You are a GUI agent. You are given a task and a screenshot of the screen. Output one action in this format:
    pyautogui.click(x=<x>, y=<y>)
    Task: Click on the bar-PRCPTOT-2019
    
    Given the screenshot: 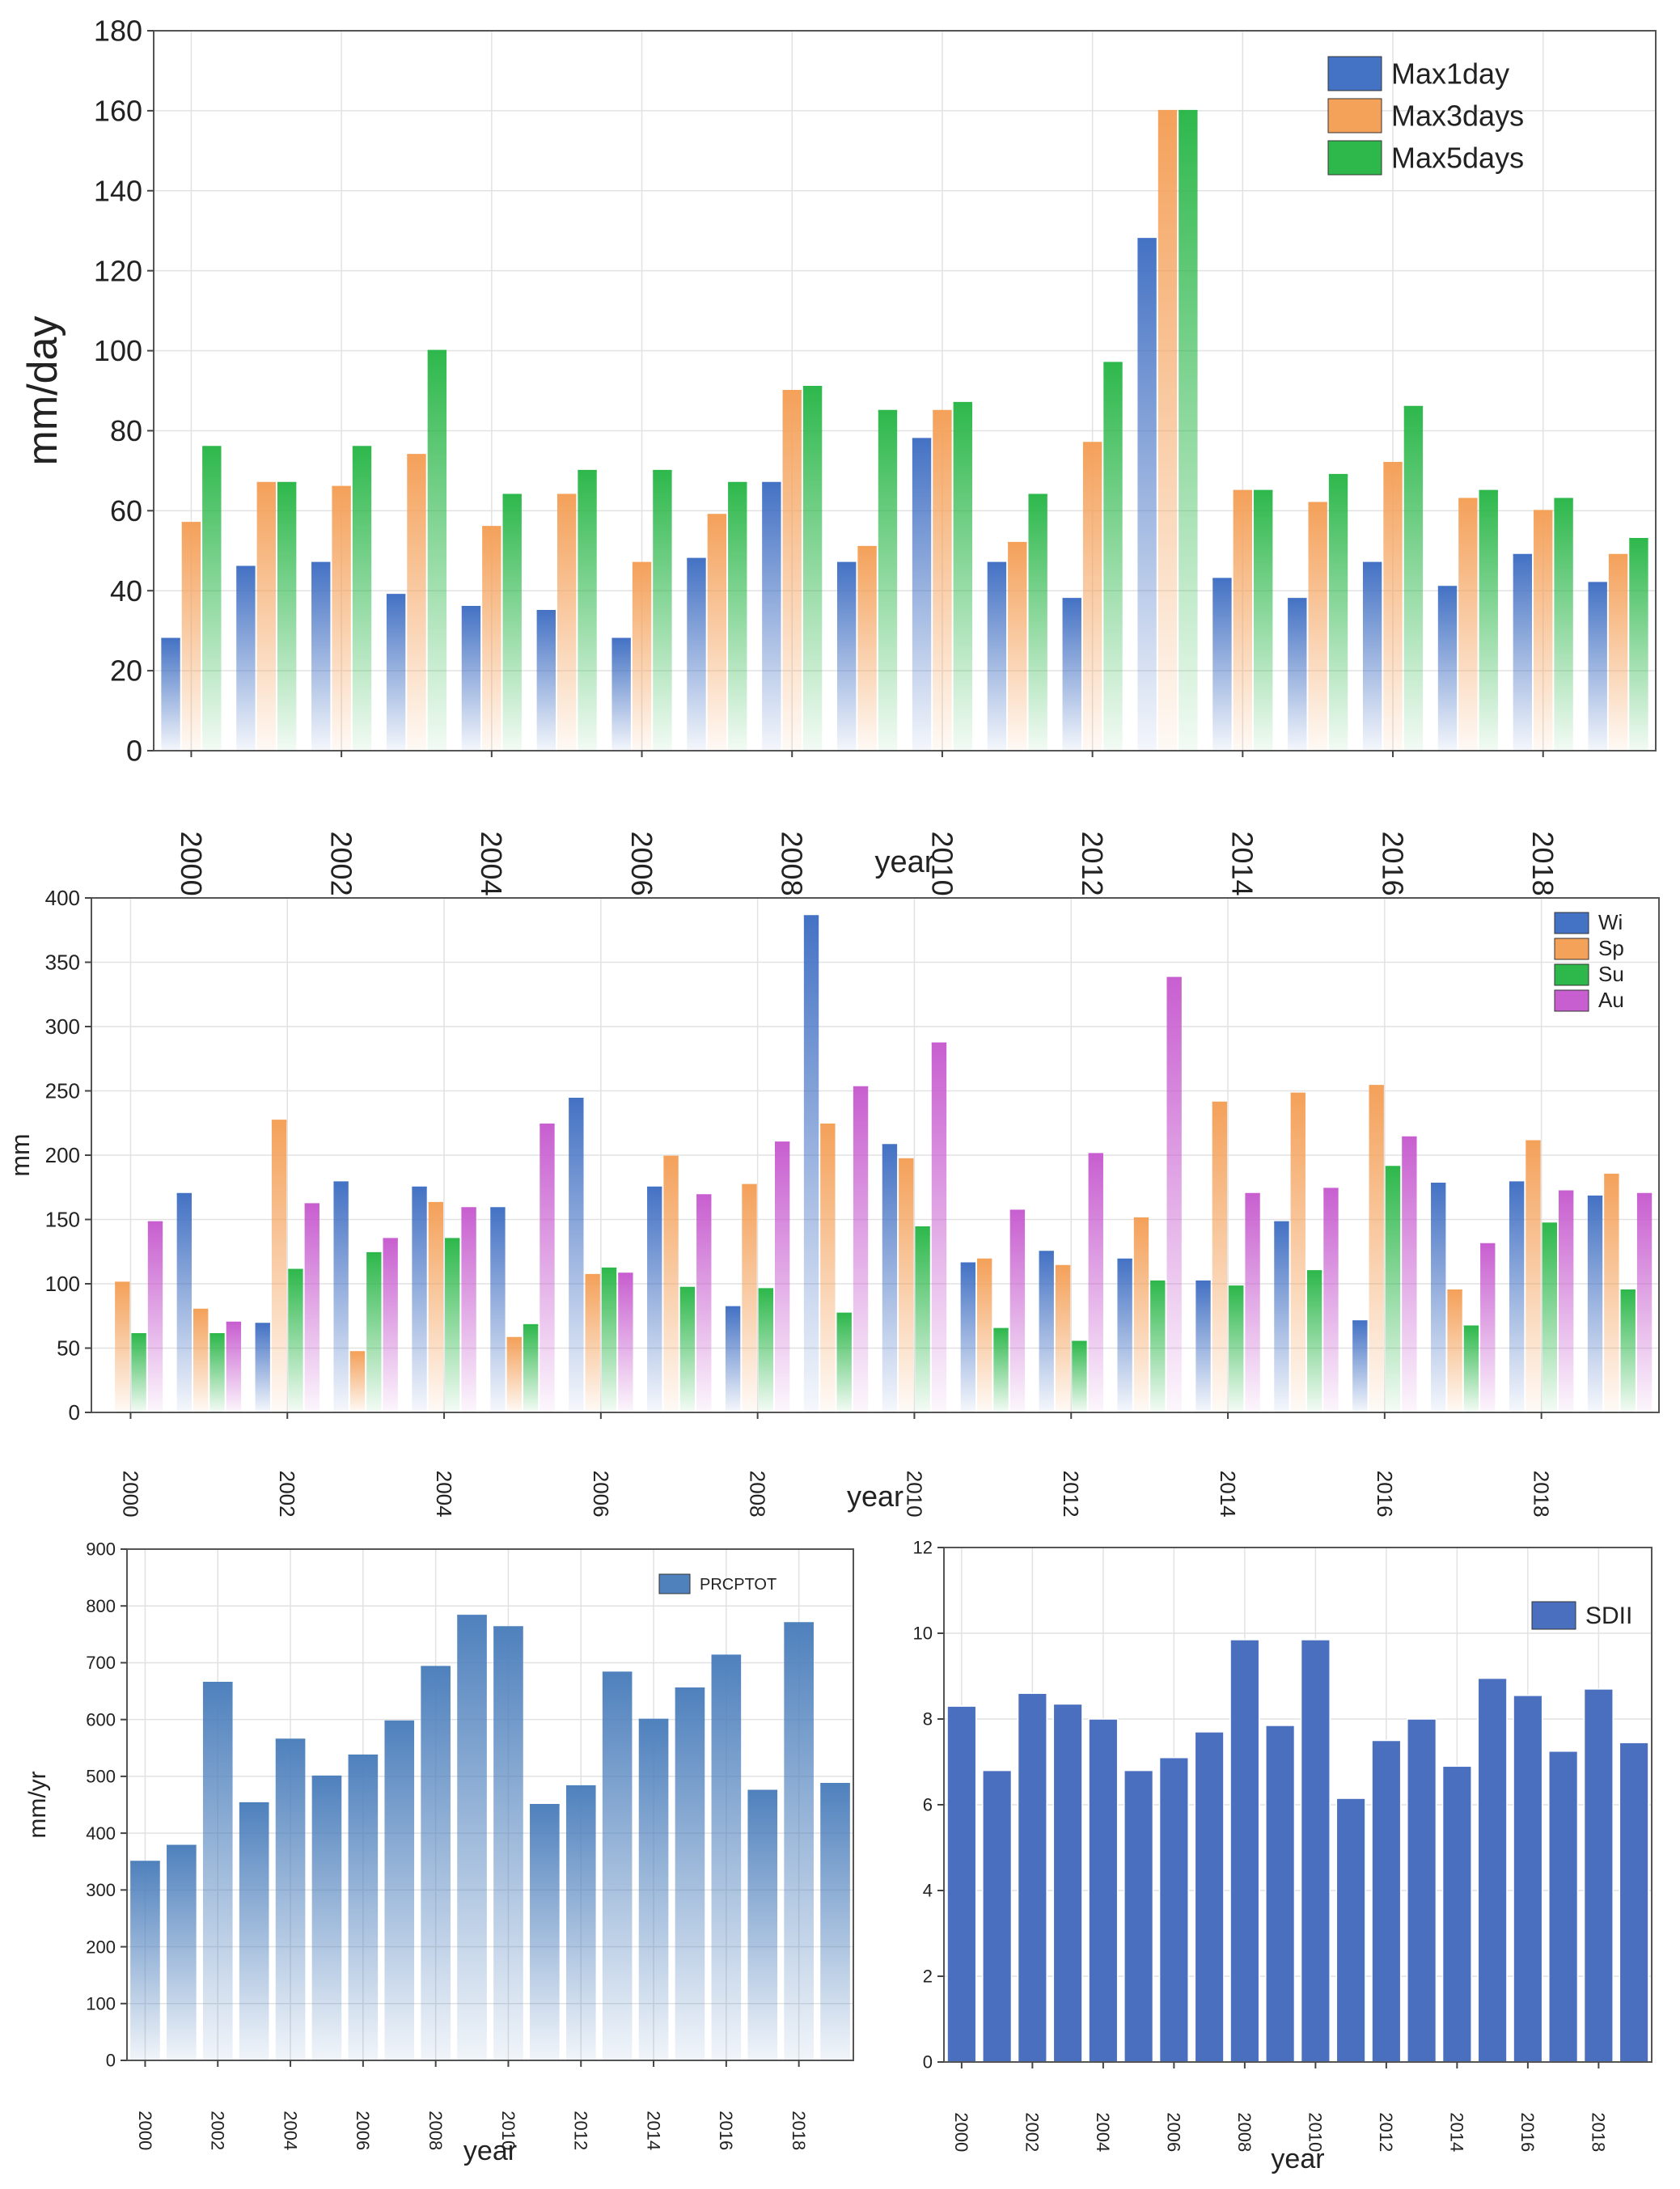 What is the action you would take?
    pyautogui.click(x=835, y=1922)
    